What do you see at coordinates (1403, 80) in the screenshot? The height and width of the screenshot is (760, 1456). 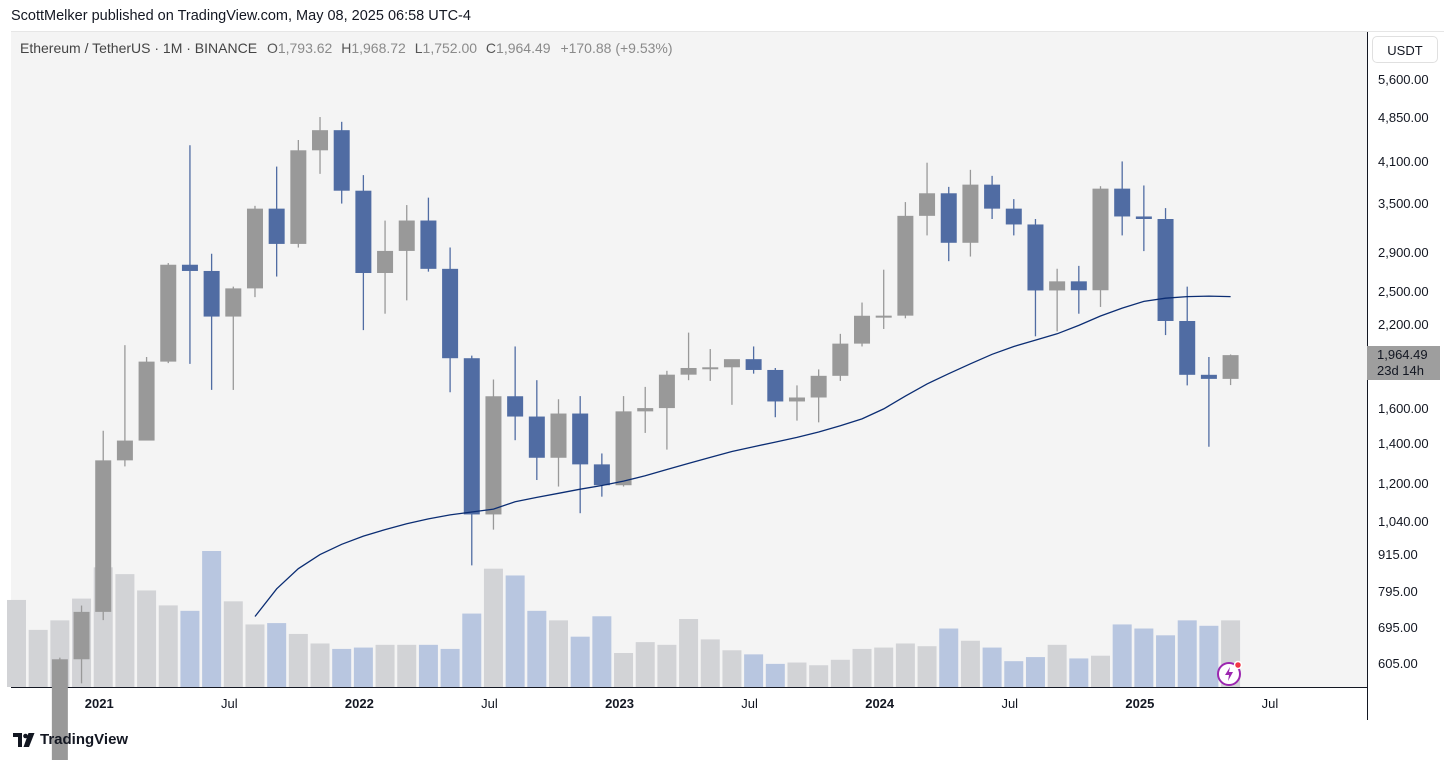 I see `price-tick-label: 5,600.00` at bounding box center [1403, 80].